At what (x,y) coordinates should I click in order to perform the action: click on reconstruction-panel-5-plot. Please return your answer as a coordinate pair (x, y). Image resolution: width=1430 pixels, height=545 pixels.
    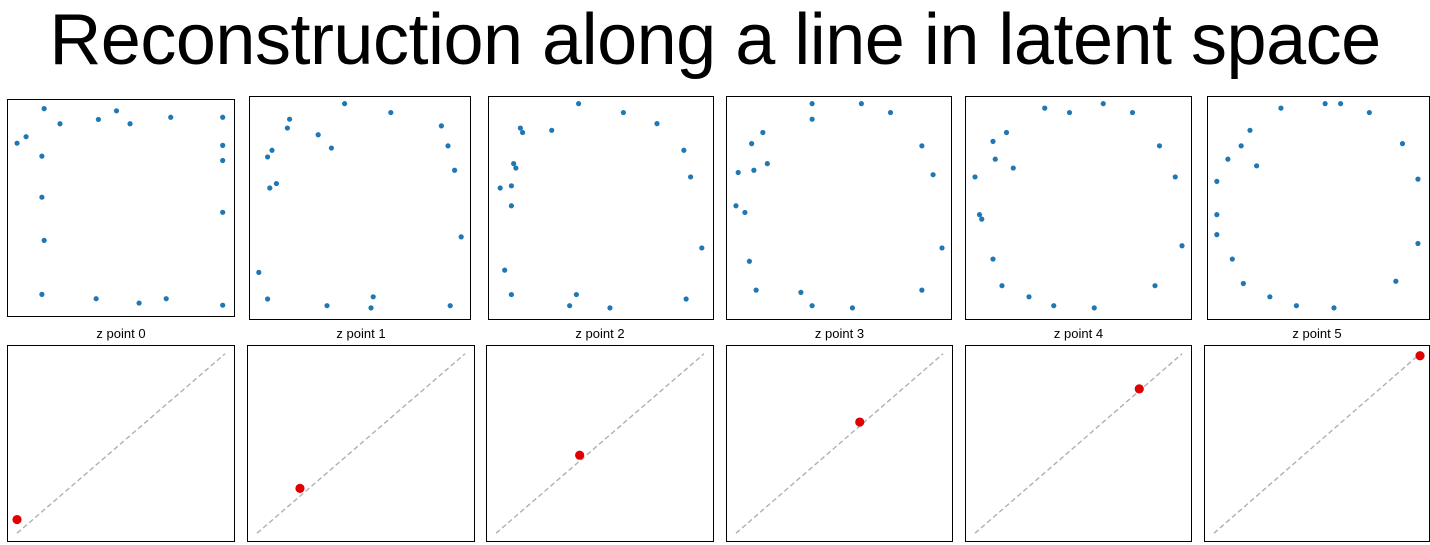
    Looking at the image, I should click on (1317, 206).